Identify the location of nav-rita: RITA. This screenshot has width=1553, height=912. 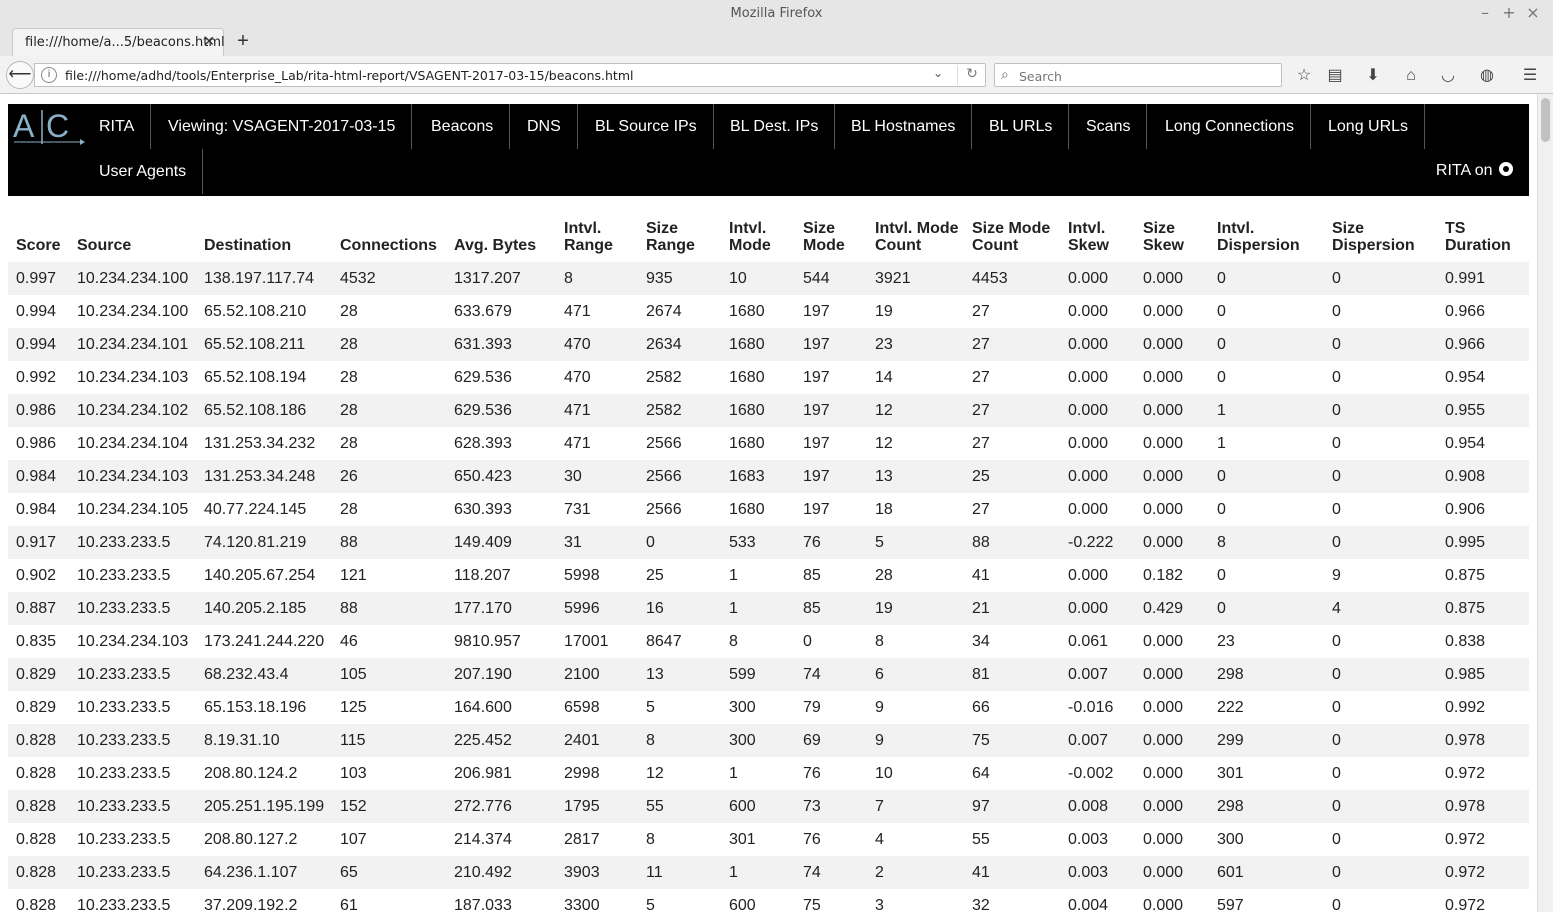
(117, 126).